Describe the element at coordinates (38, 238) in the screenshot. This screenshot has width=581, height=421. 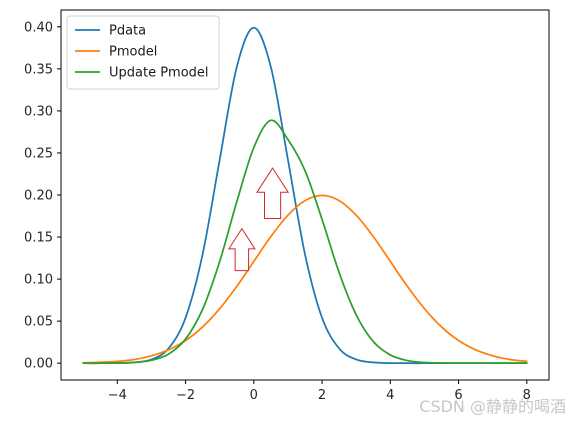
I see `y-tick-label-3: 0.15` at that location.